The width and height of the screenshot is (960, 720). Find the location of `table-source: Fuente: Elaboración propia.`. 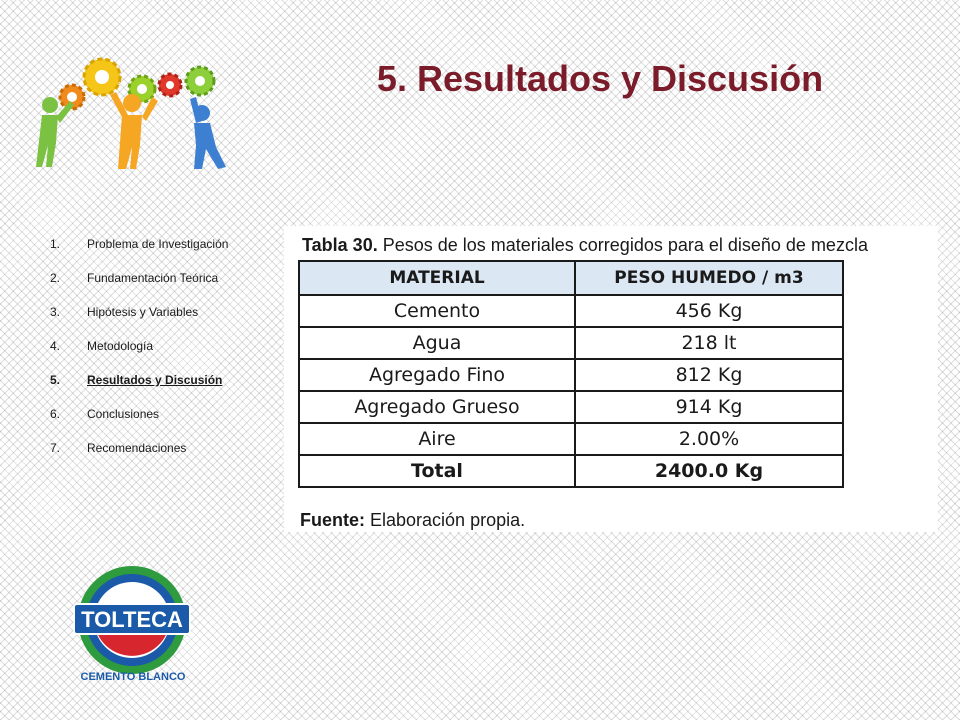

table-source: Fuente: Elaboración propia. is located at coordinates (412, 520).